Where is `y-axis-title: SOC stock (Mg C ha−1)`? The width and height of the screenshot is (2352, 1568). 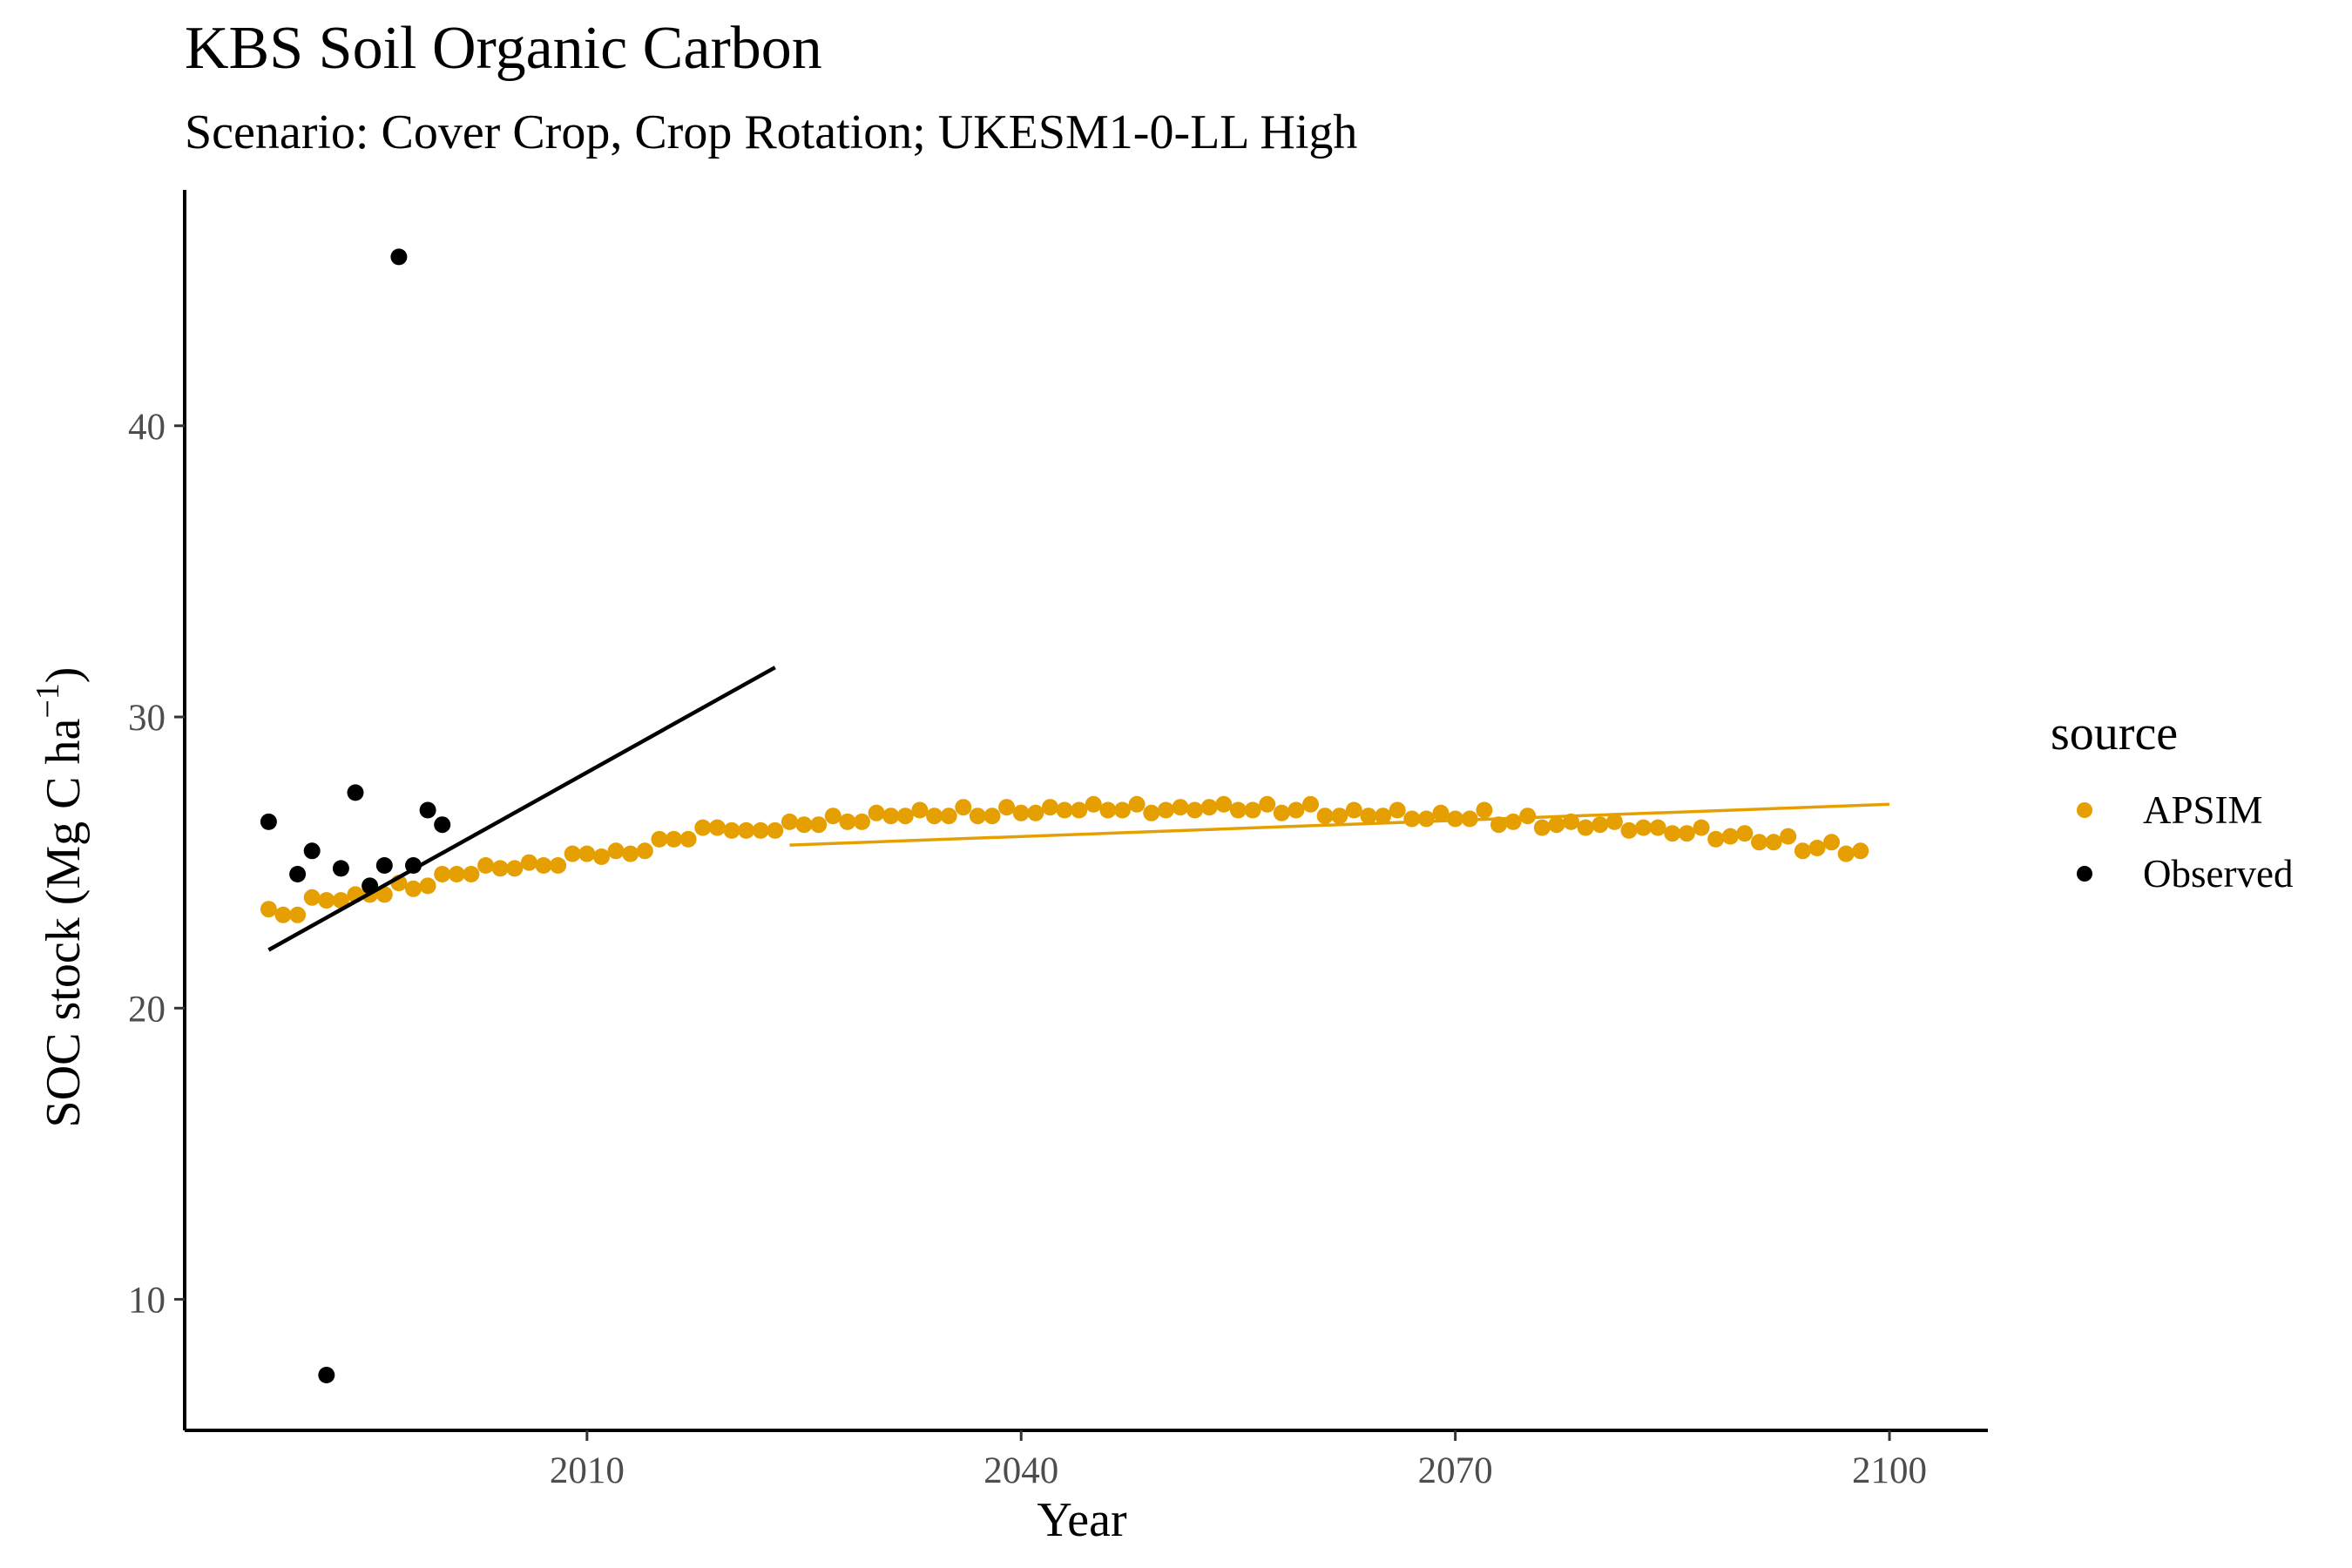
y-axis-title: SOC stock (Mg C ha−1) is located at coordinates (61, 897).